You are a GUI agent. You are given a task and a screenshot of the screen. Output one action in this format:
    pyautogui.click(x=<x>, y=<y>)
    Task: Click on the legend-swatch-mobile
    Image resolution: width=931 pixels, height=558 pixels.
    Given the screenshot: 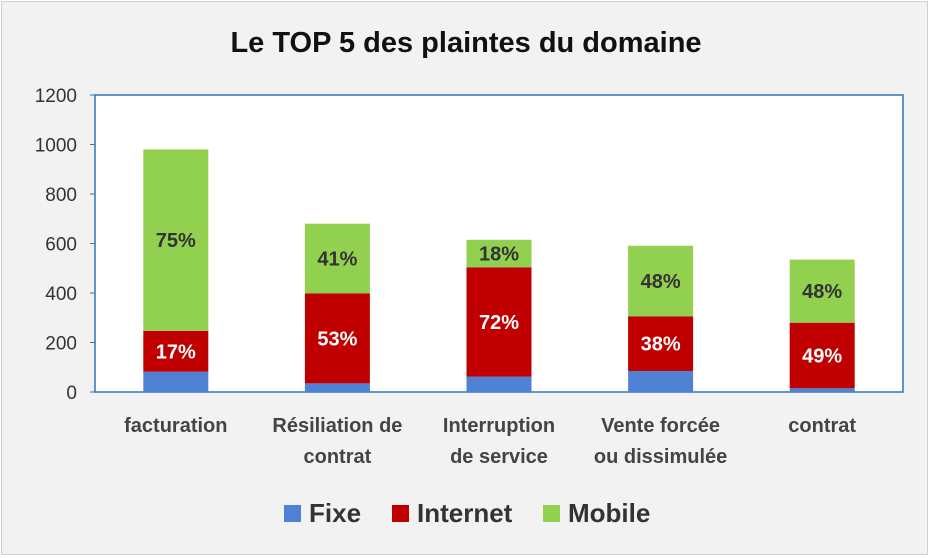 What is the action you would take?
    pyautogui.click(x=551, y=513)
    